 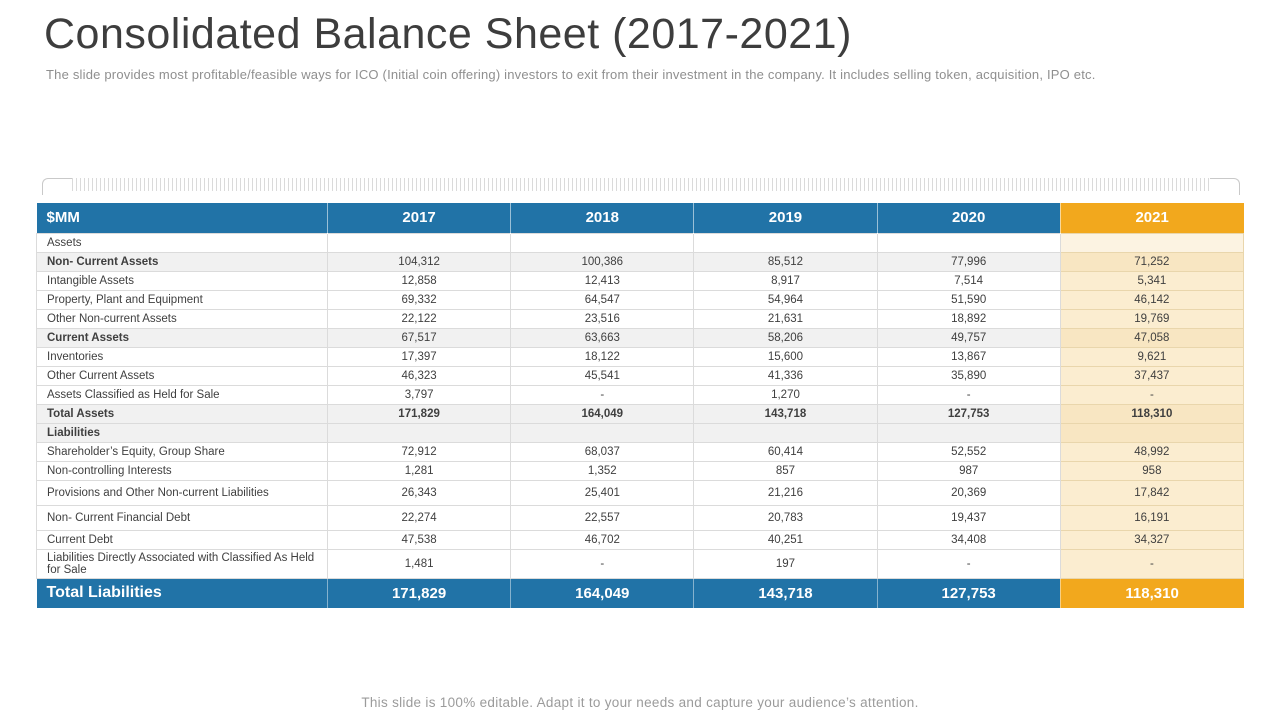 I want to click on value-cell: 46,323, so click(x=419, y=375).